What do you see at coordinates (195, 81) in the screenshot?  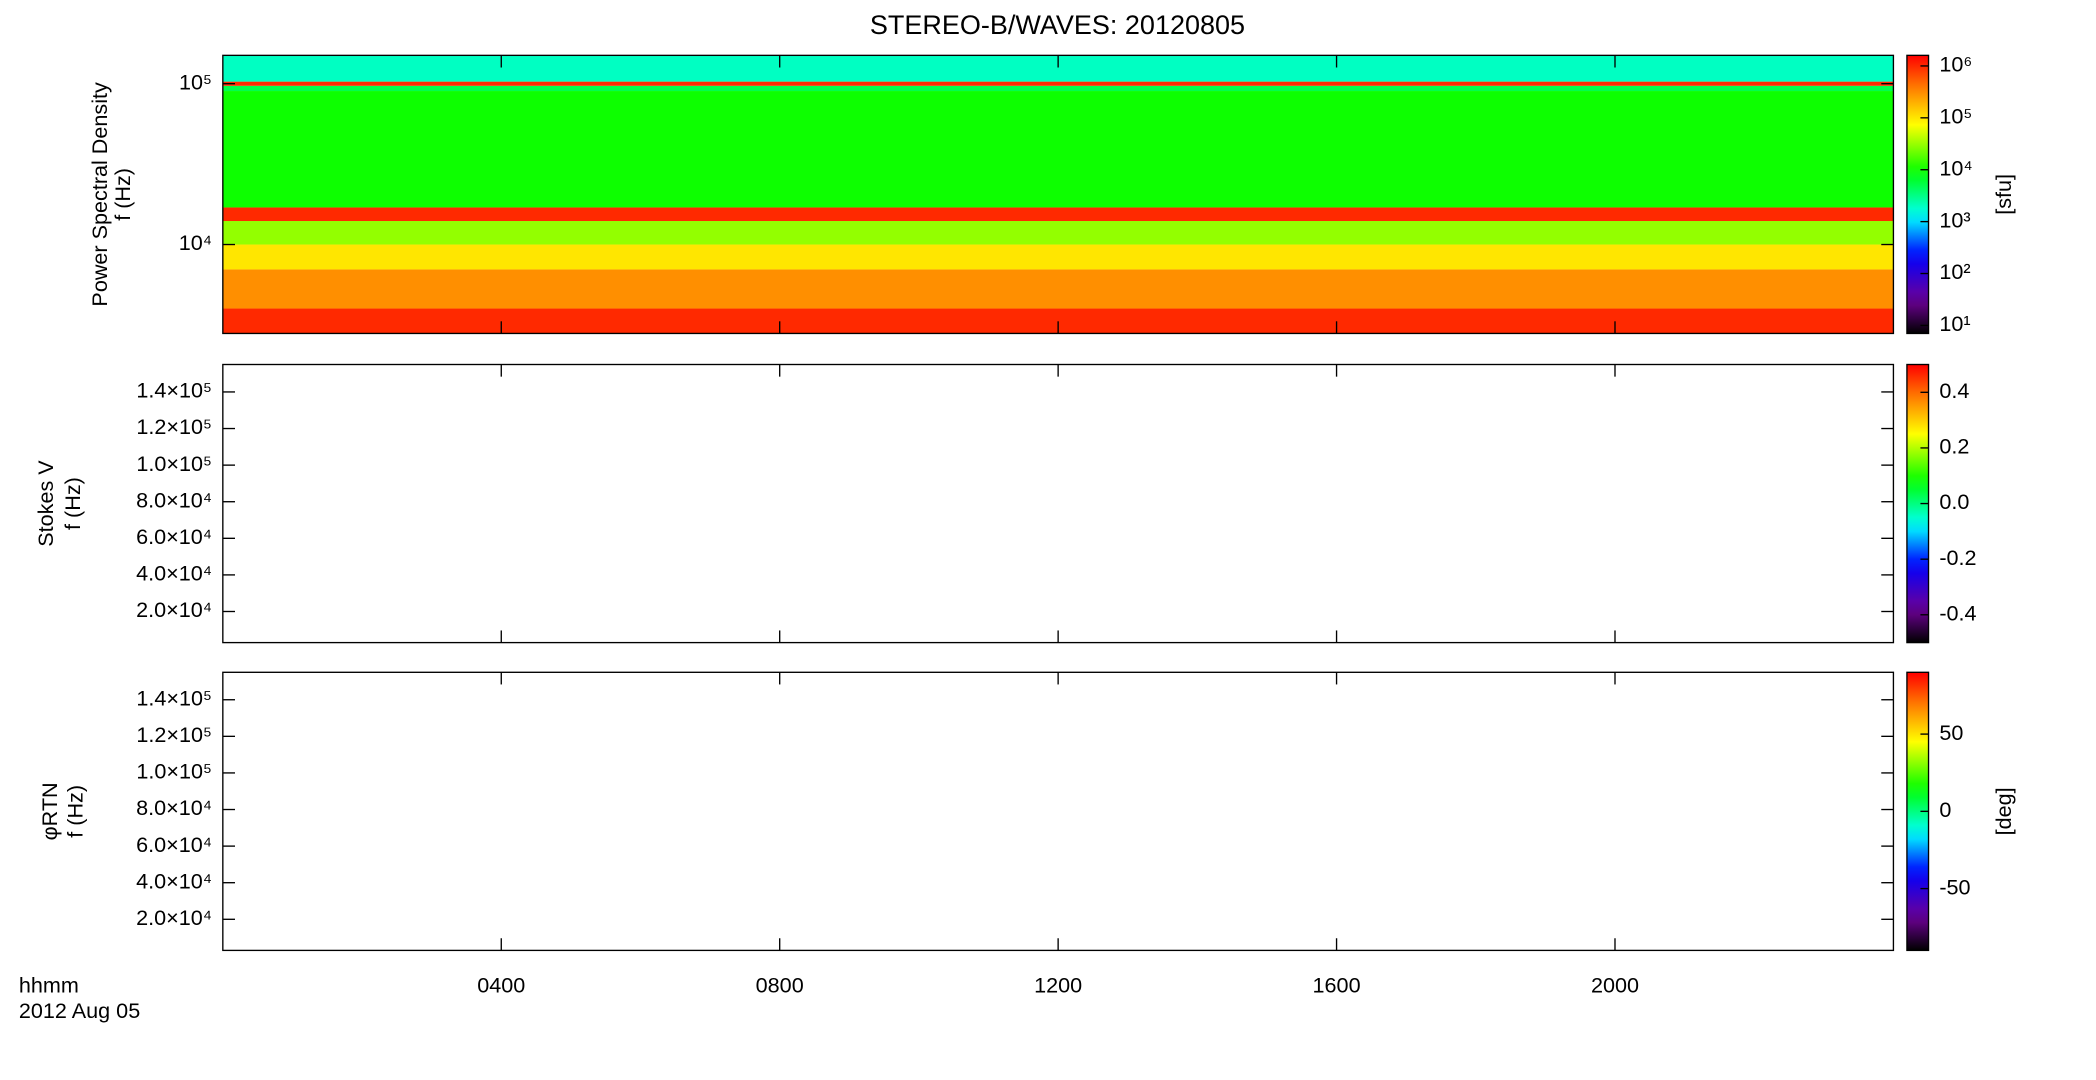 I see `y-tick-label: 10⁵` at bounding box center [195, 81].